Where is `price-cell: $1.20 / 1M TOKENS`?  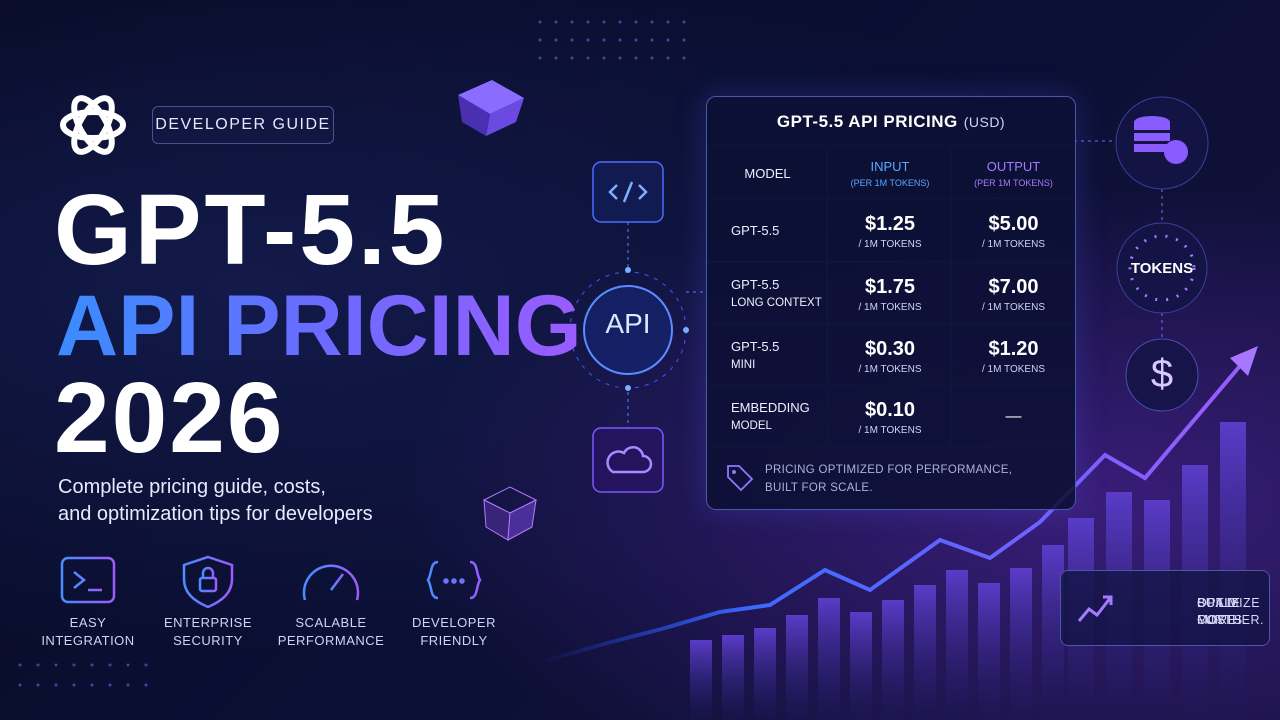
price-cell: $1.20 / 1M TOKENS is located at coordinates (1013, 356).